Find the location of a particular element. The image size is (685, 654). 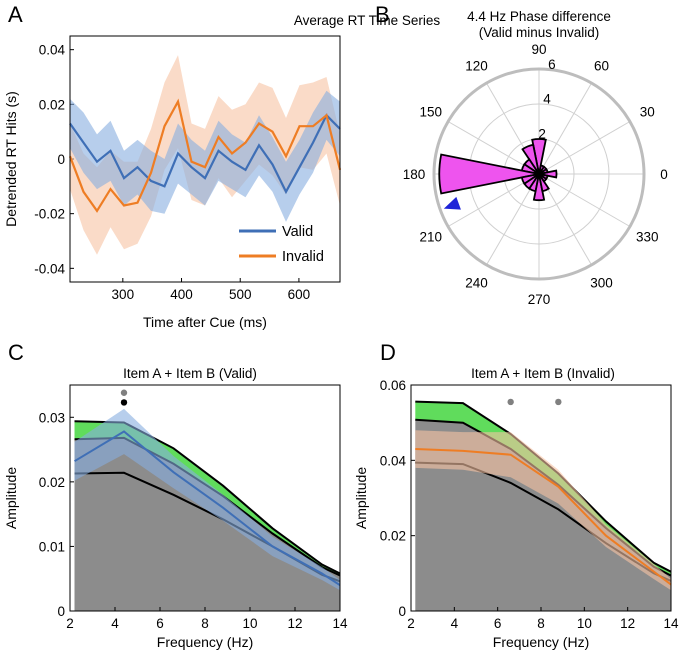

panel-a-legend: Valid Invalid is located at coordinates (281, 244).